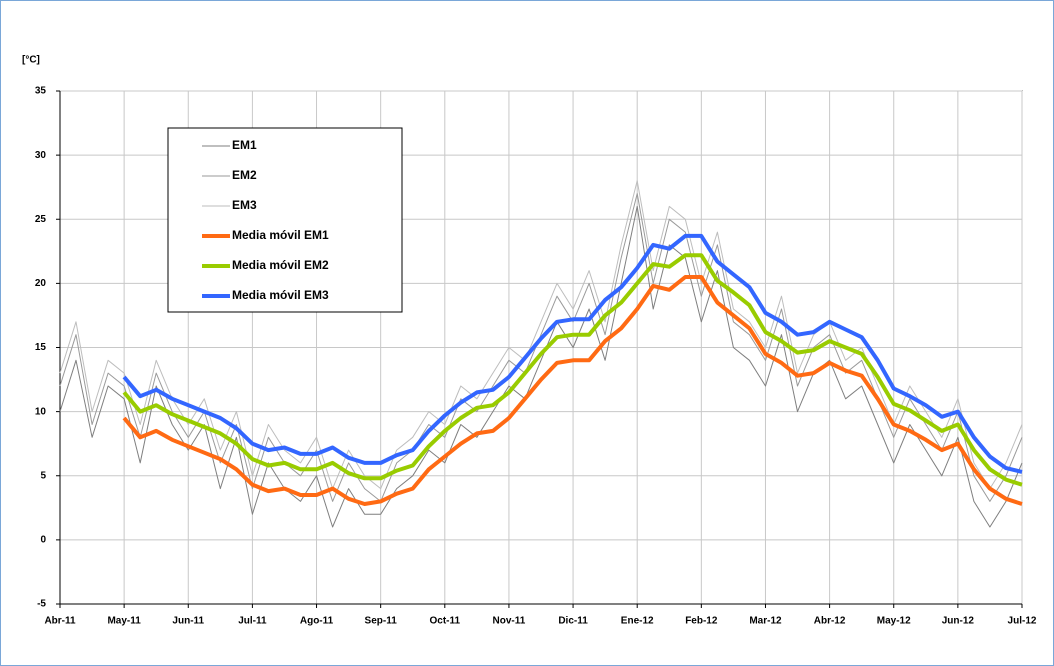 The image size is (1054, 666). What do you see at coordinates (637, 621) in the screenshot?
I see `x-tick-label: Ene-12` at bounding box center [637, 621].